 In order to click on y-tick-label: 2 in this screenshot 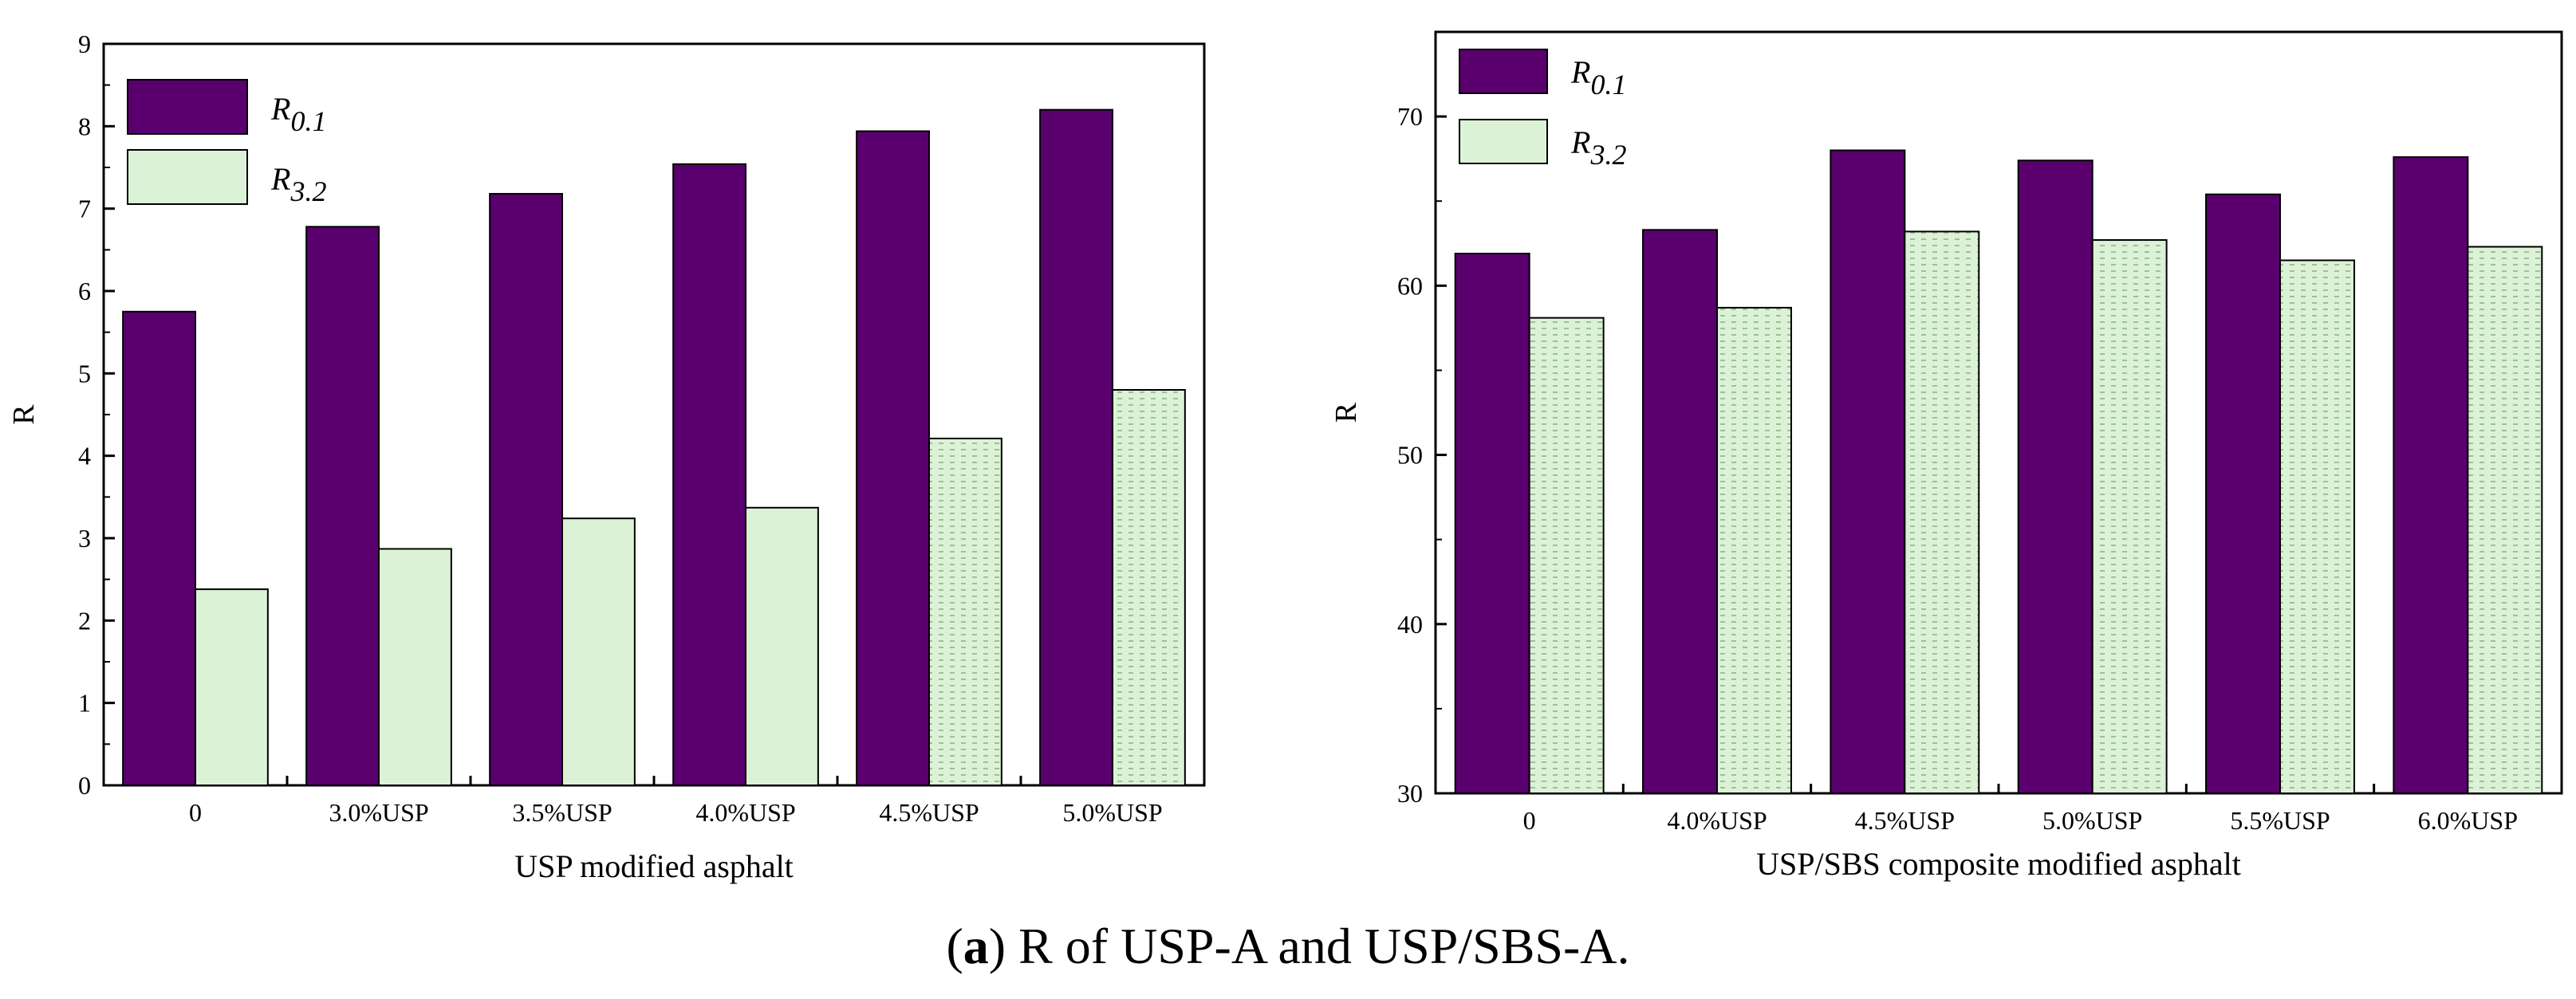, I will do `click(84, 620)`.